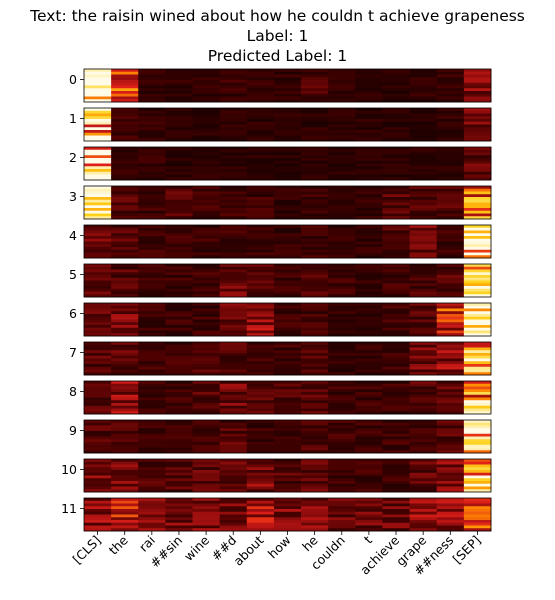  Describe the element at coordinates (73, 196) in the screenshot. I see `y-tick-label: 3` at that location.